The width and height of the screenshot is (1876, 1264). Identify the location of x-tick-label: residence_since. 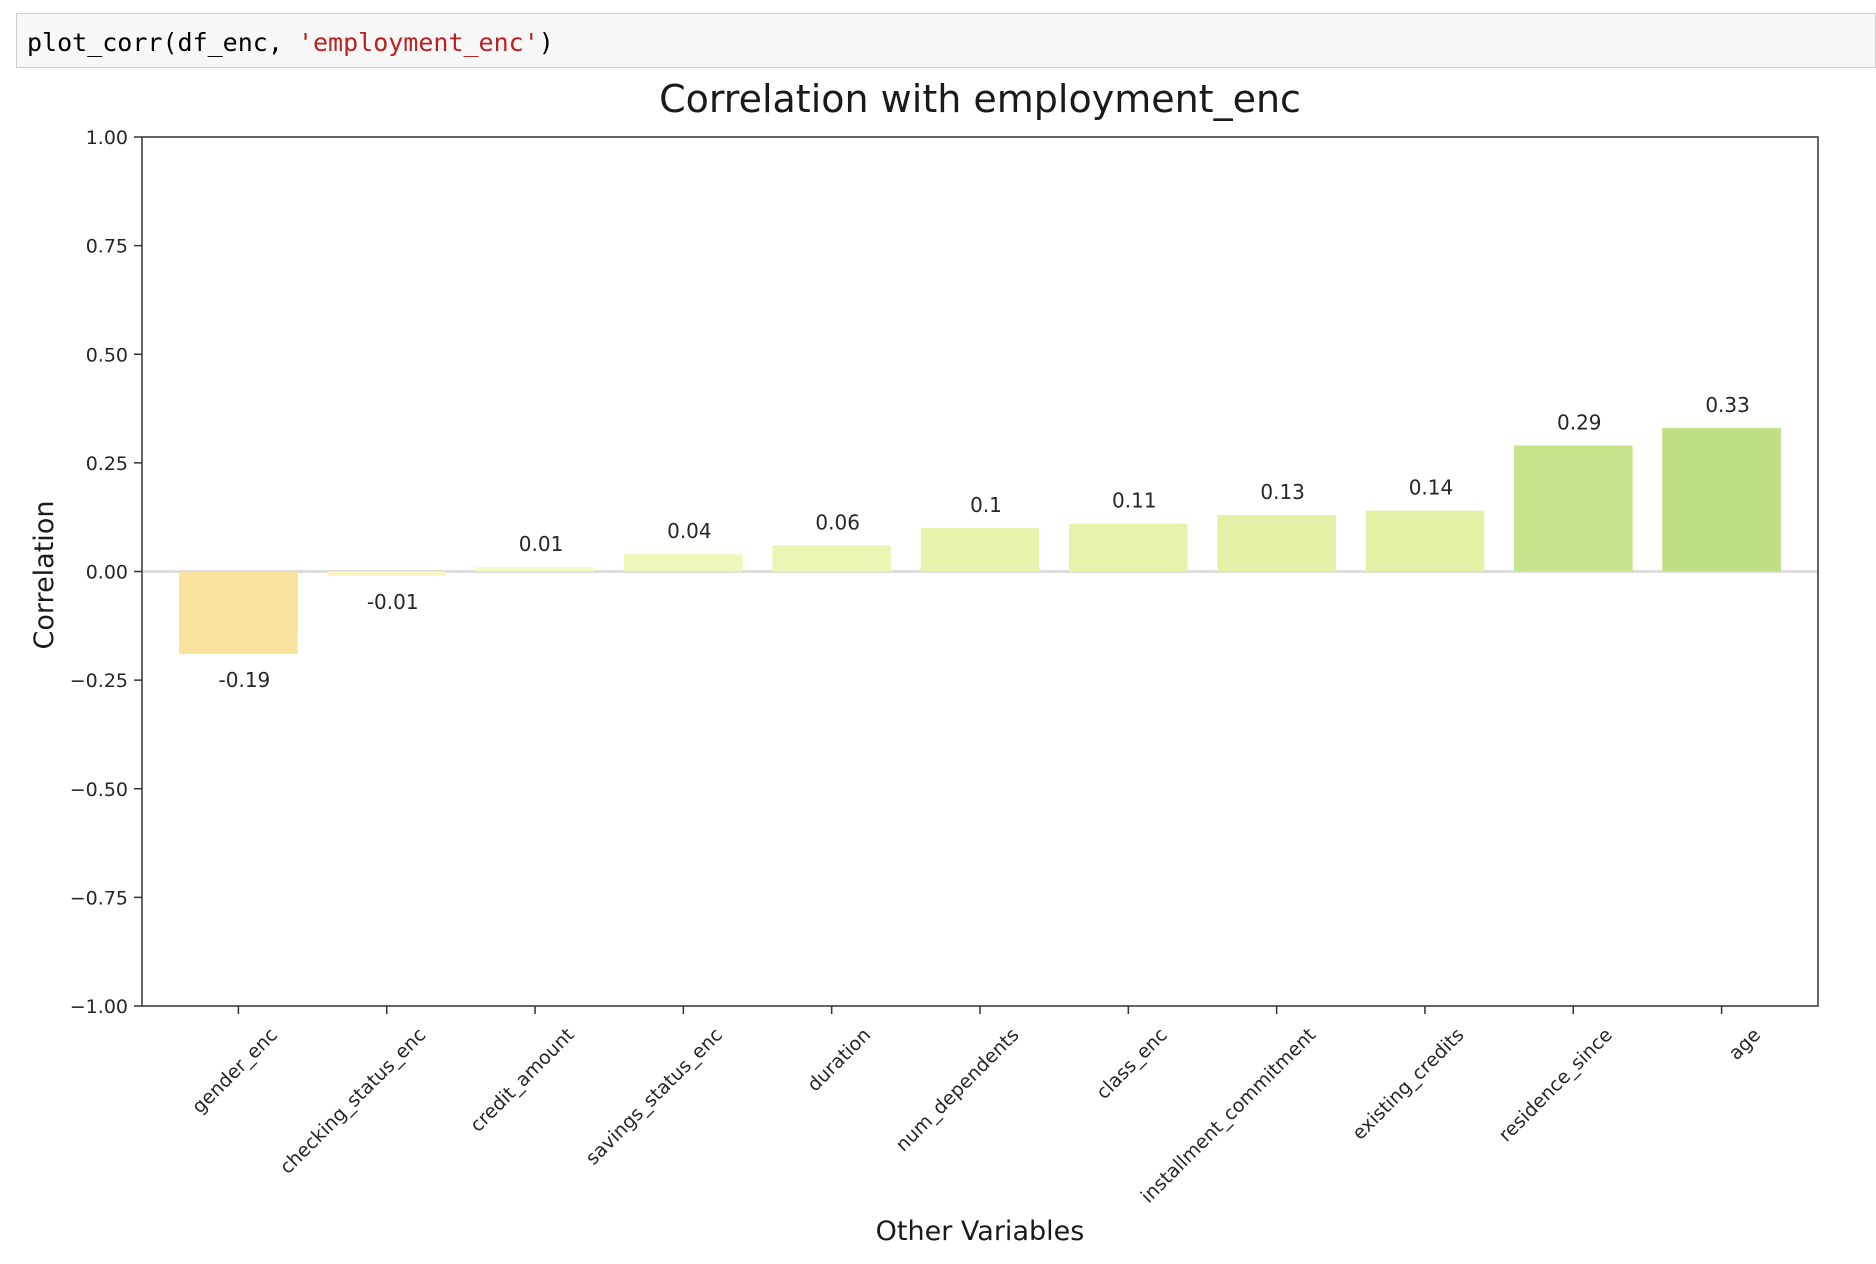
(1555, 1085).